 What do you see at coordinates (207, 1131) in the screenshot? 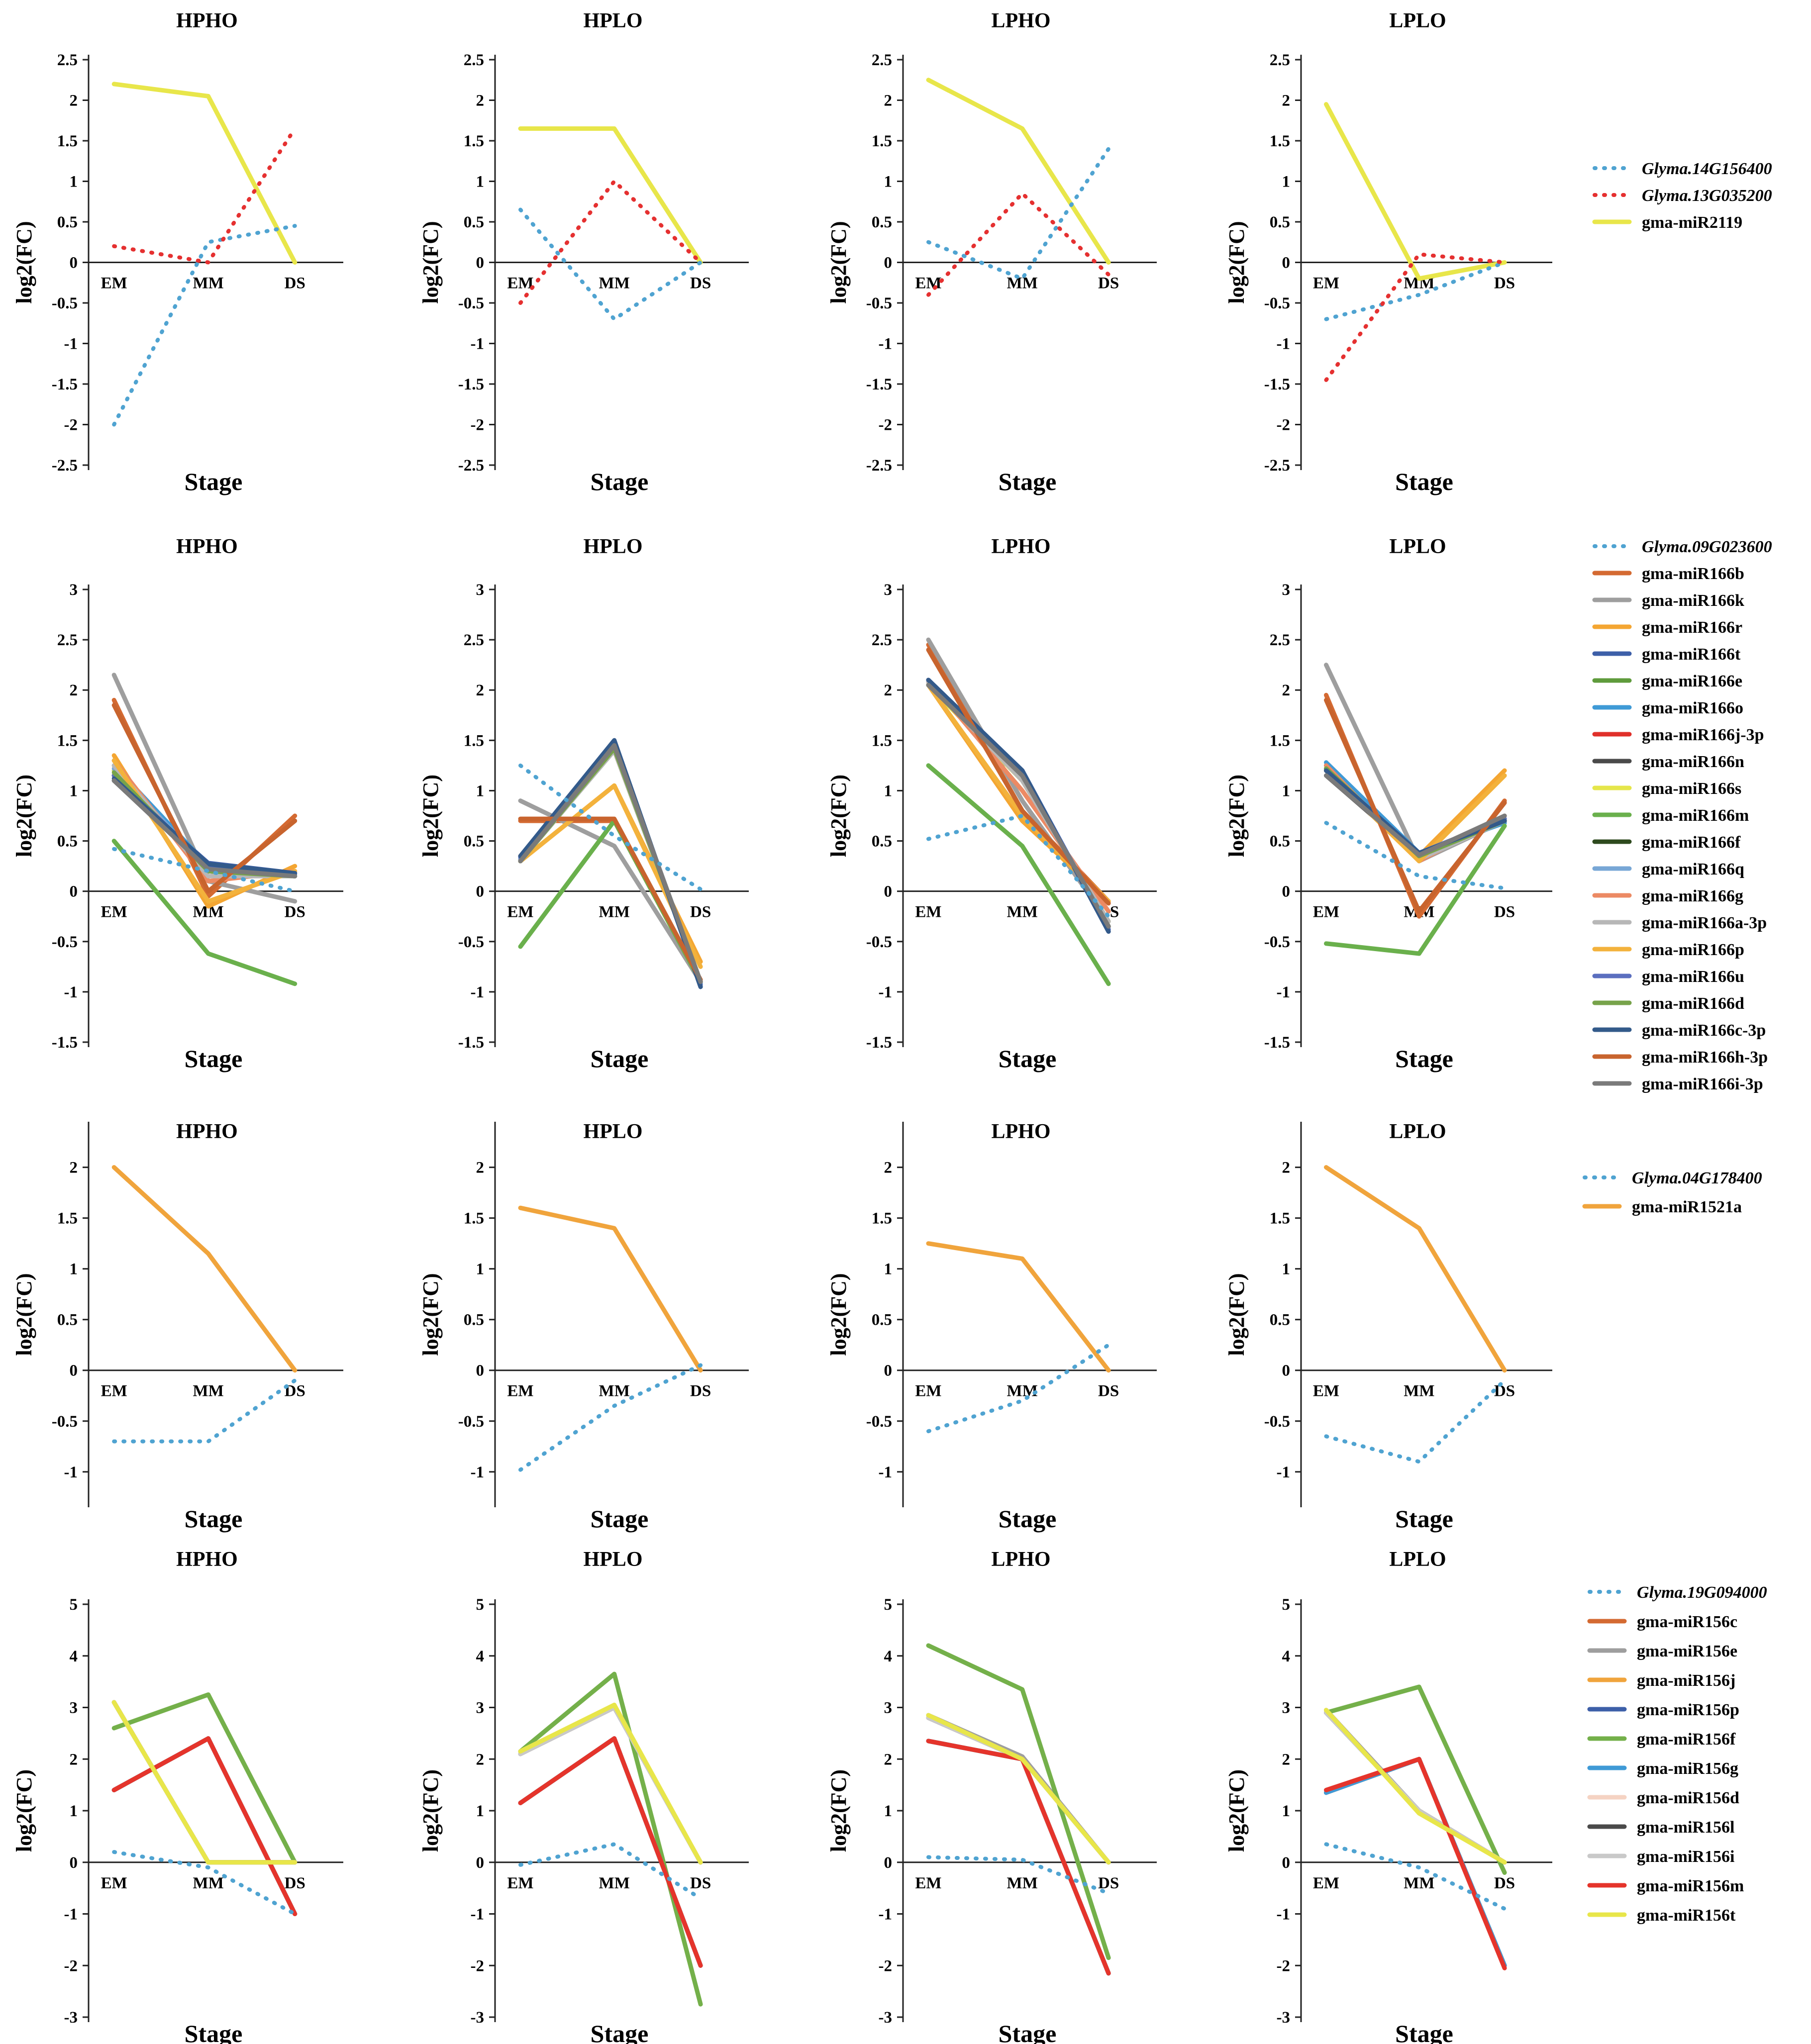
I see `panel-title: HPHO` at bounding box center [207, 1131].